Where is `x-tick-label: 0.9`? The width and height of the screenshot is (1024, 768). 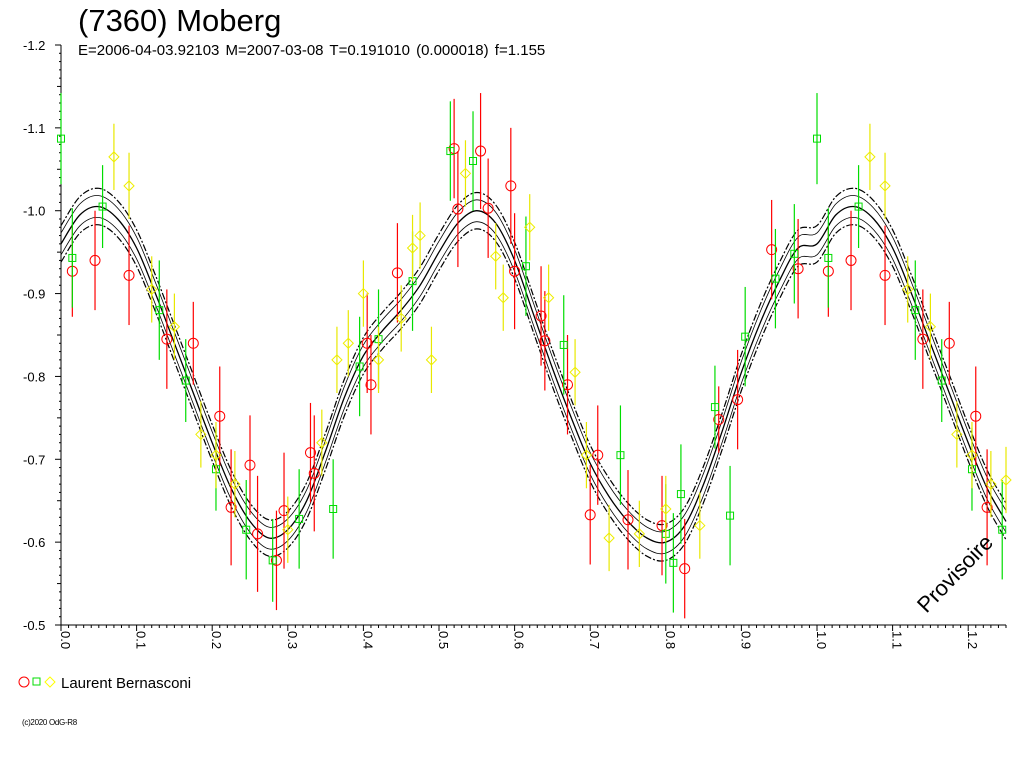 x-tick-label: 0.9 is located at coordinates (745, 640).